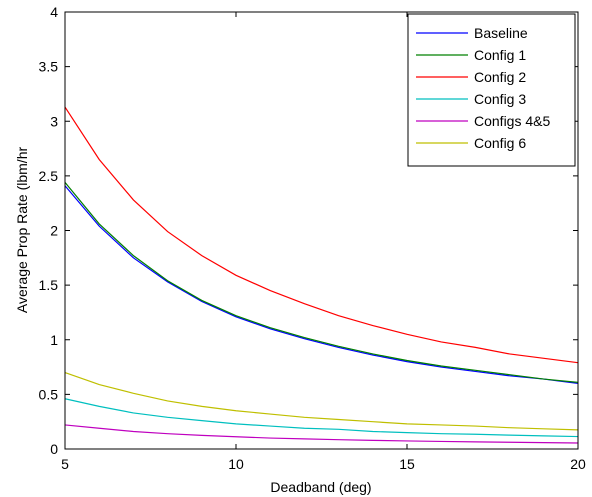  What do you see at coordinates (500, 143) in the screenshot?
I see `legend-label-5: Config 6` at bounding box center [500, 143].